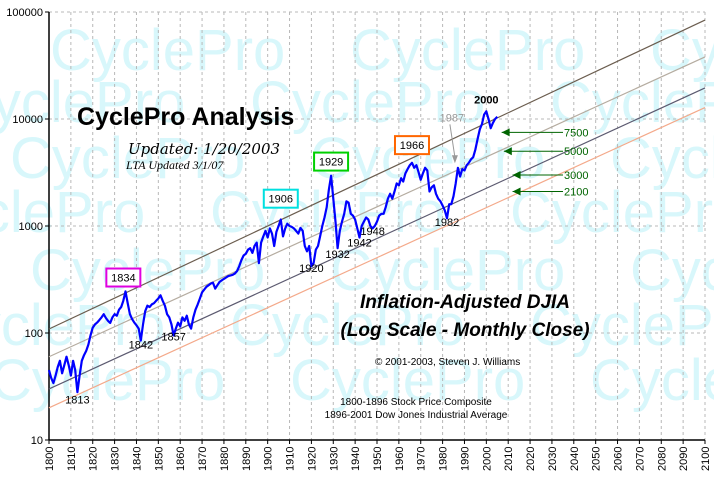 This screenshot has width=714, height=477. Describe the element at coordinates (416, 415) in the screenshot. I see `source-line-2: 1896-2001 Dow Jones Industrial Average` at that location.